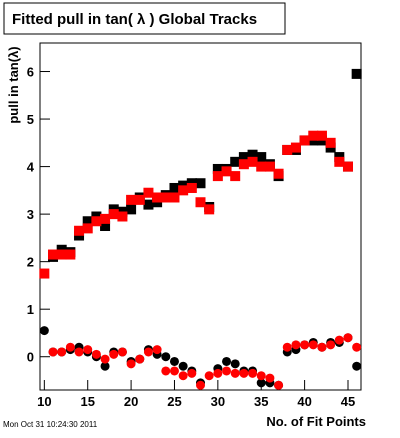 This screenshot has height=438, width=400. I want to click on x-axis-label: No. of Fit Points, so click(316, 421).